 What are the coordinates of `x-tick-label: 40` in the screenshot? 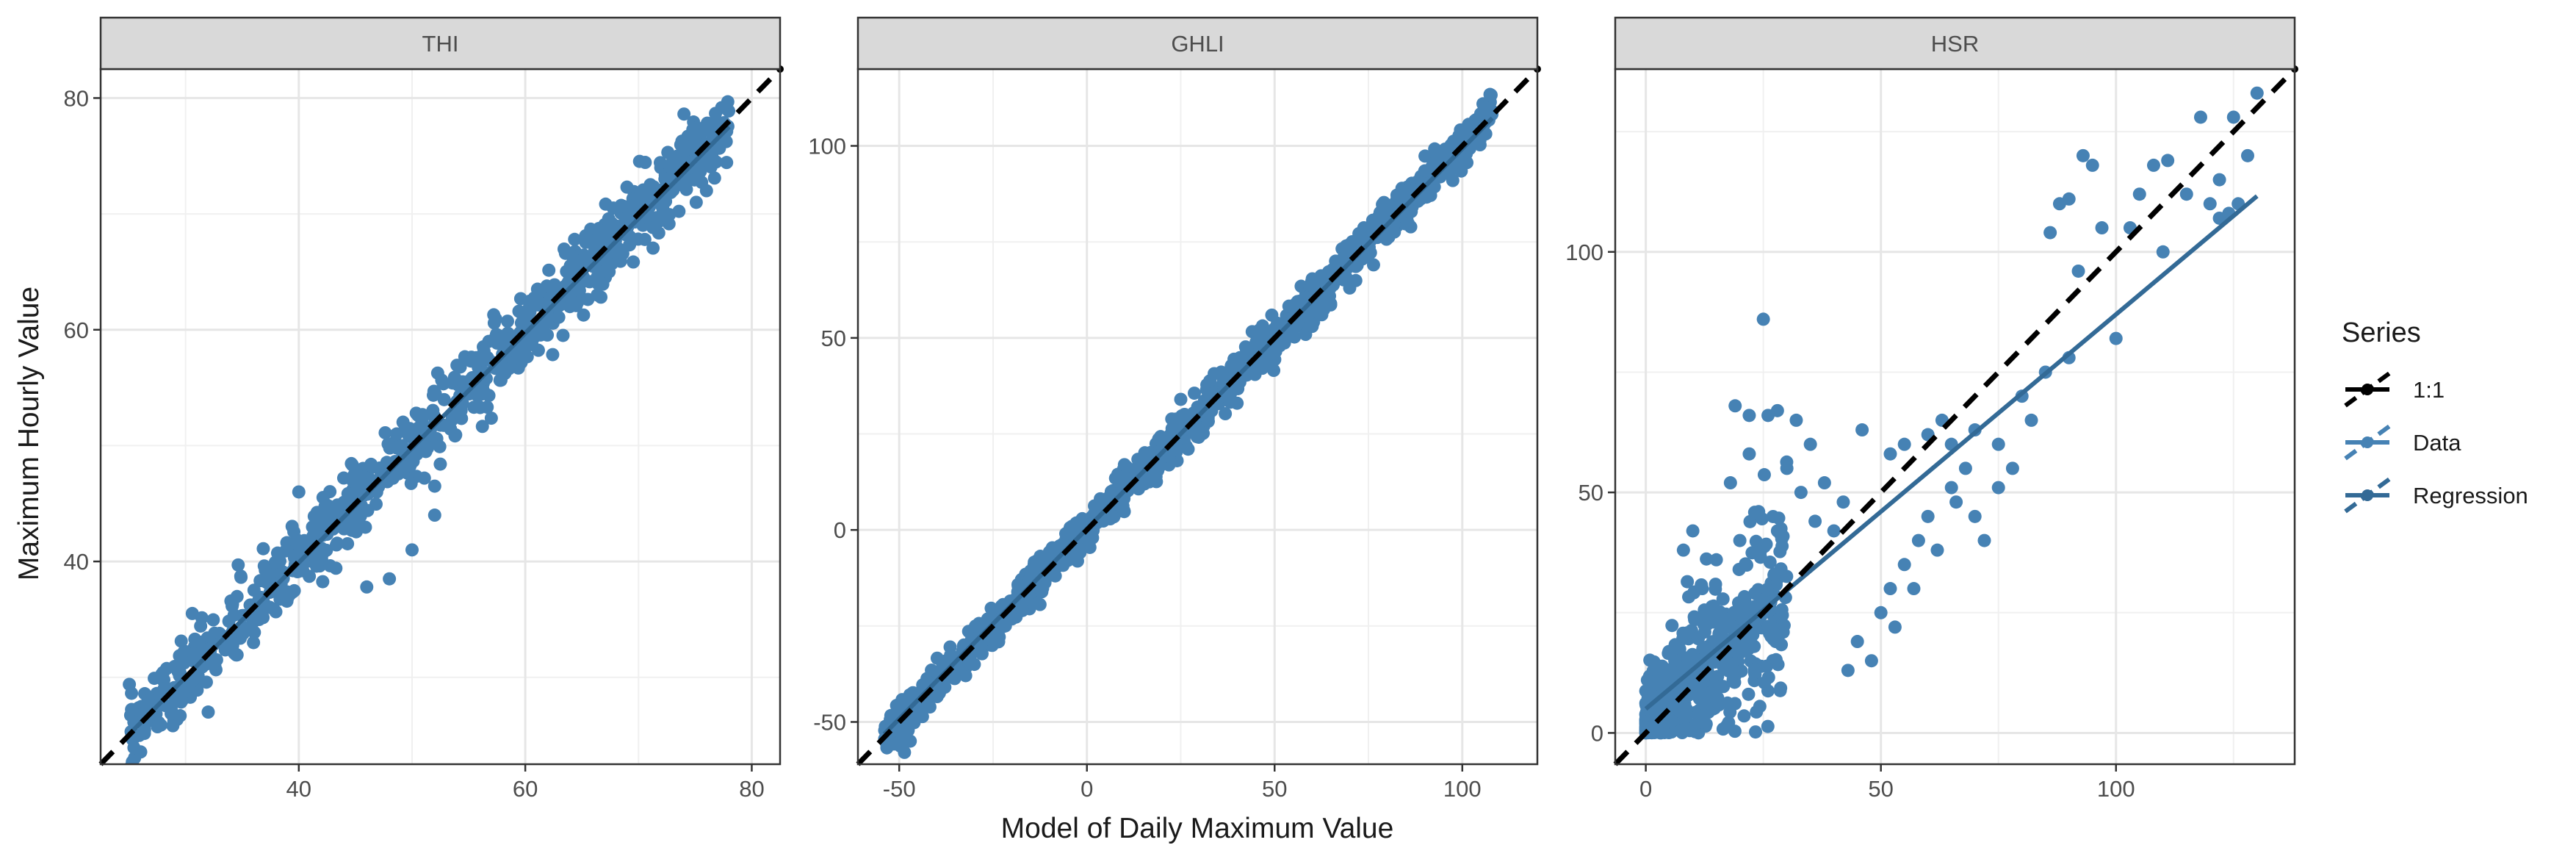 It's located at (298, 789).